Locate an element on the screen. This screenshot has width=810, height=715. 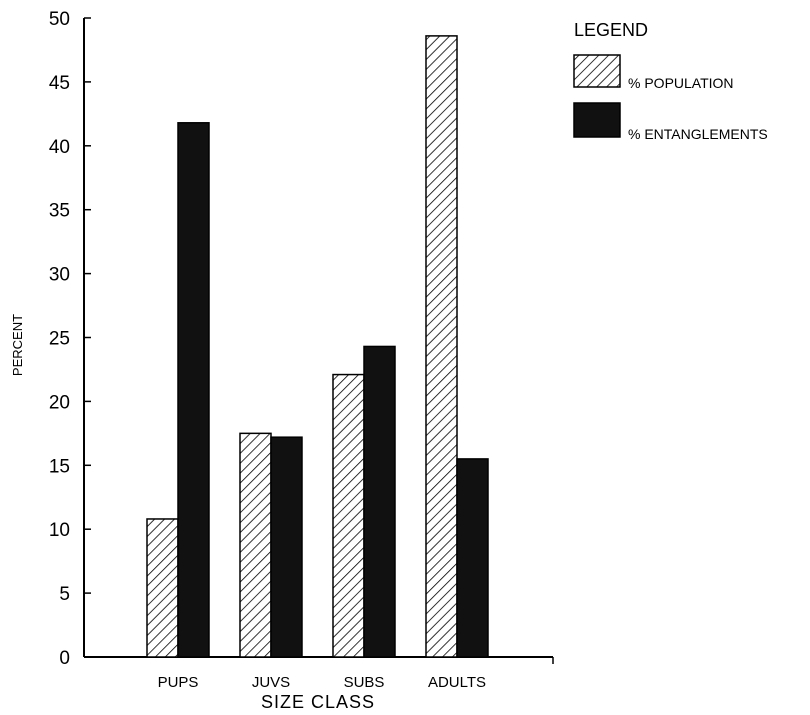
legend-swatch-population is located at coordinates (597, 71).